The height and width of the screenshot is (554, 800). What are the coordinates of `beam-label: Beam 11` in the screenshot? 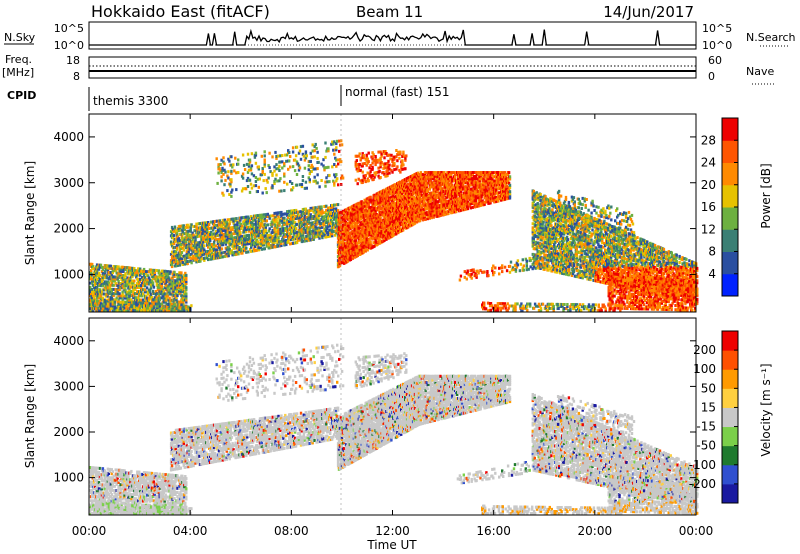 It's located at (389, 12).